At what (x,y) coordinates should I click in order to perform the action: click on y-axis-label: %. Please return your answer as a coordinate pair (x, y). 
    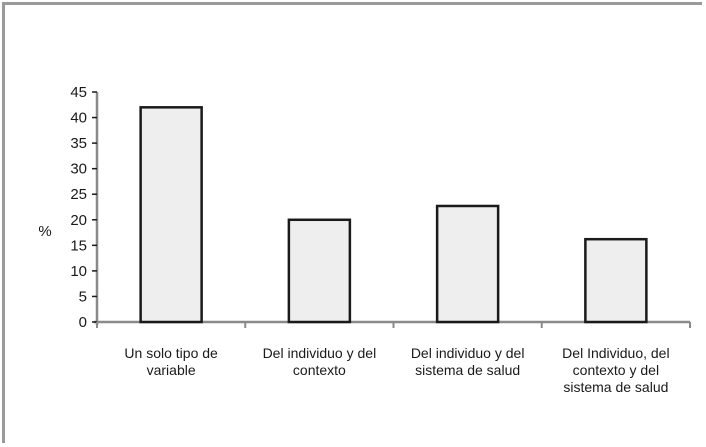
    Looking at the image, I should click on (44, 231).